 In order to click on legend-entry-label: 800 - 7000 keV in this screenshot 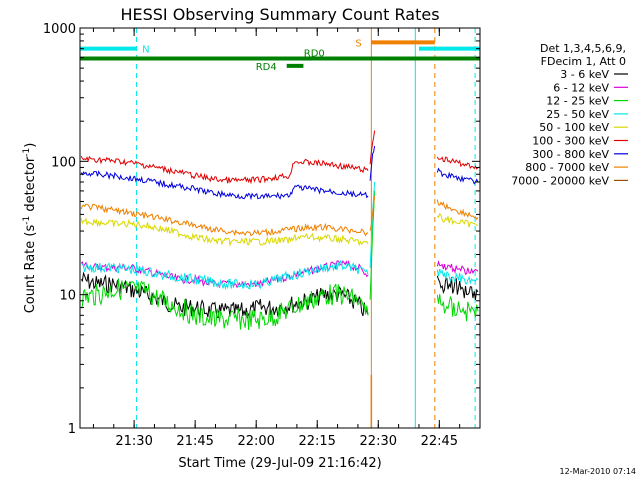, I will do `click(567, 167)`.